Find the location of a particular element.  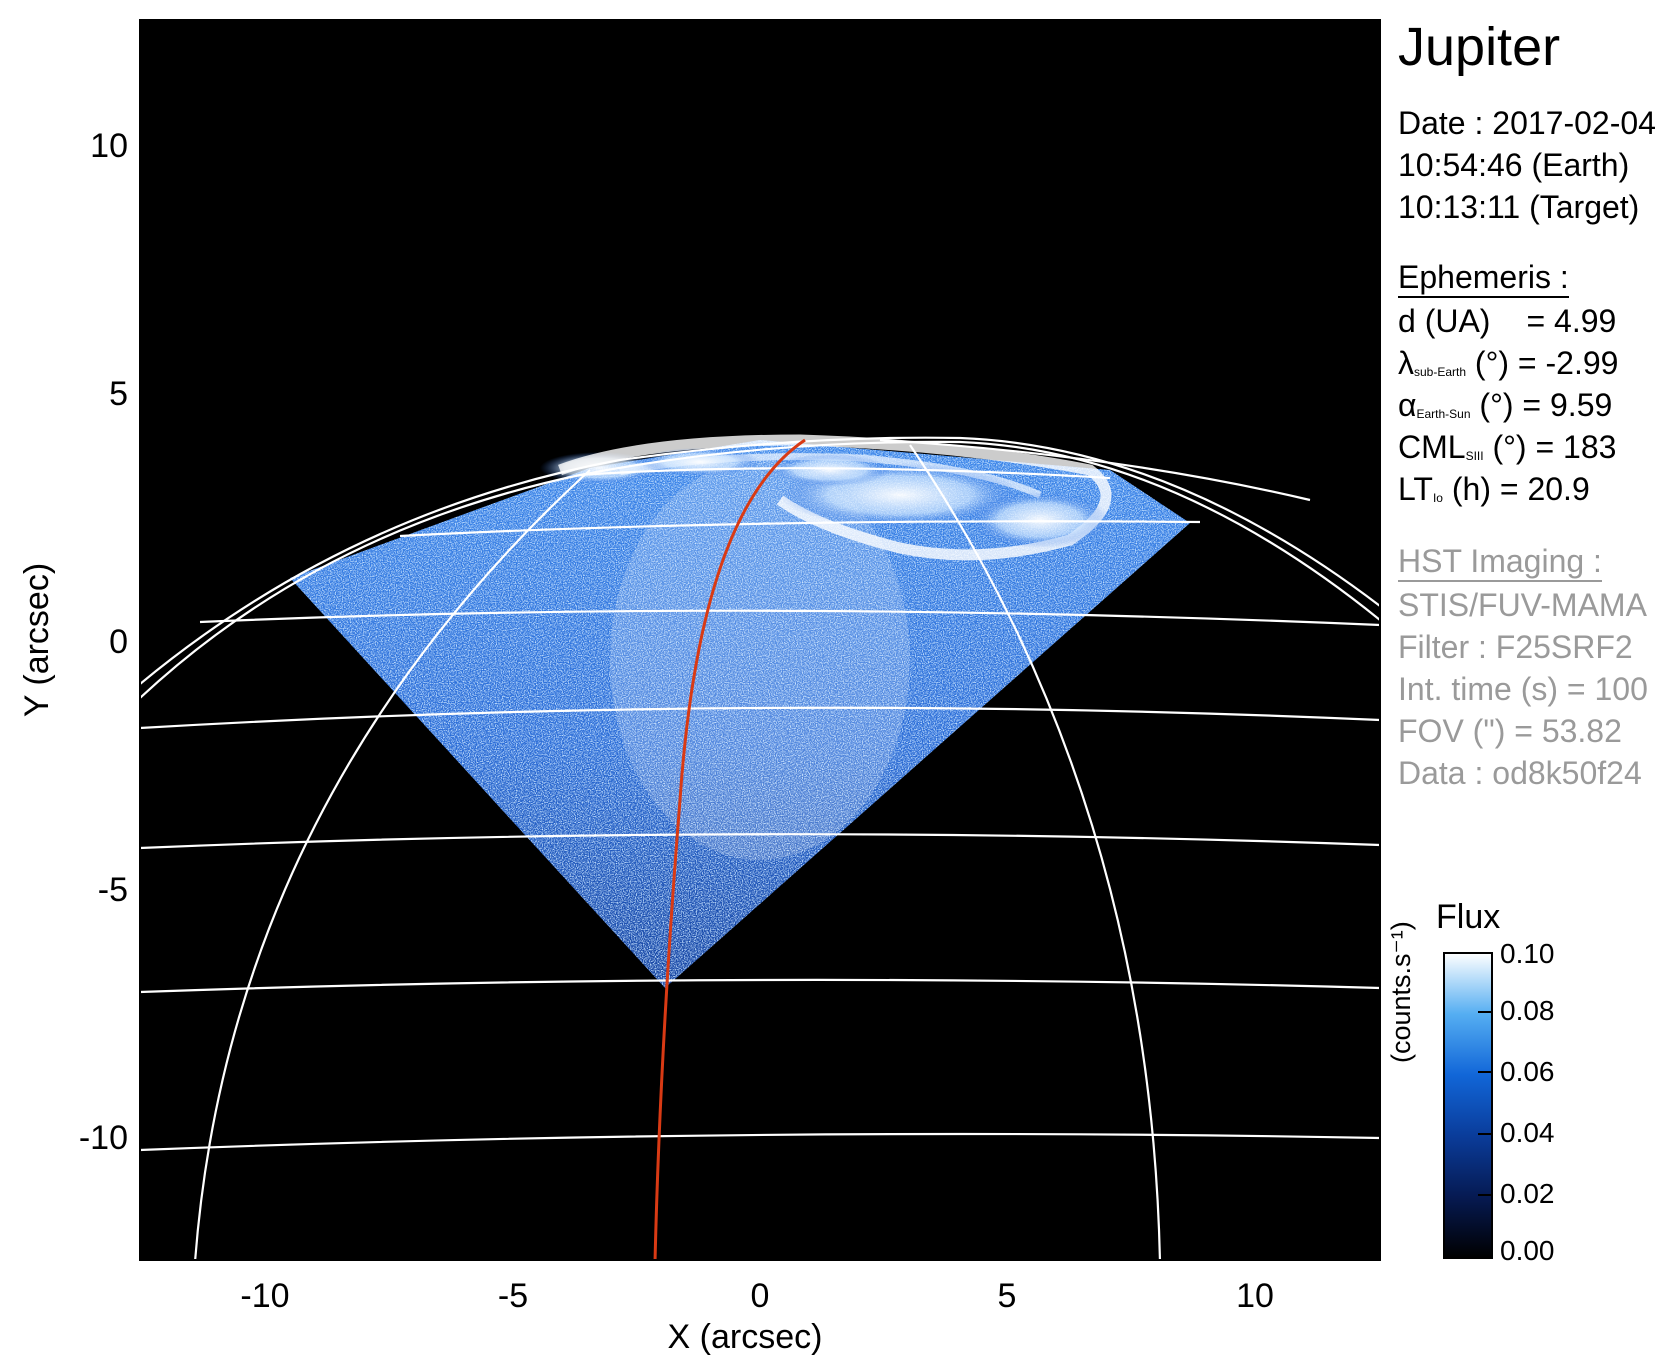

target-time: 10:13:11 (Target) is located at coordinates (1519, 207).